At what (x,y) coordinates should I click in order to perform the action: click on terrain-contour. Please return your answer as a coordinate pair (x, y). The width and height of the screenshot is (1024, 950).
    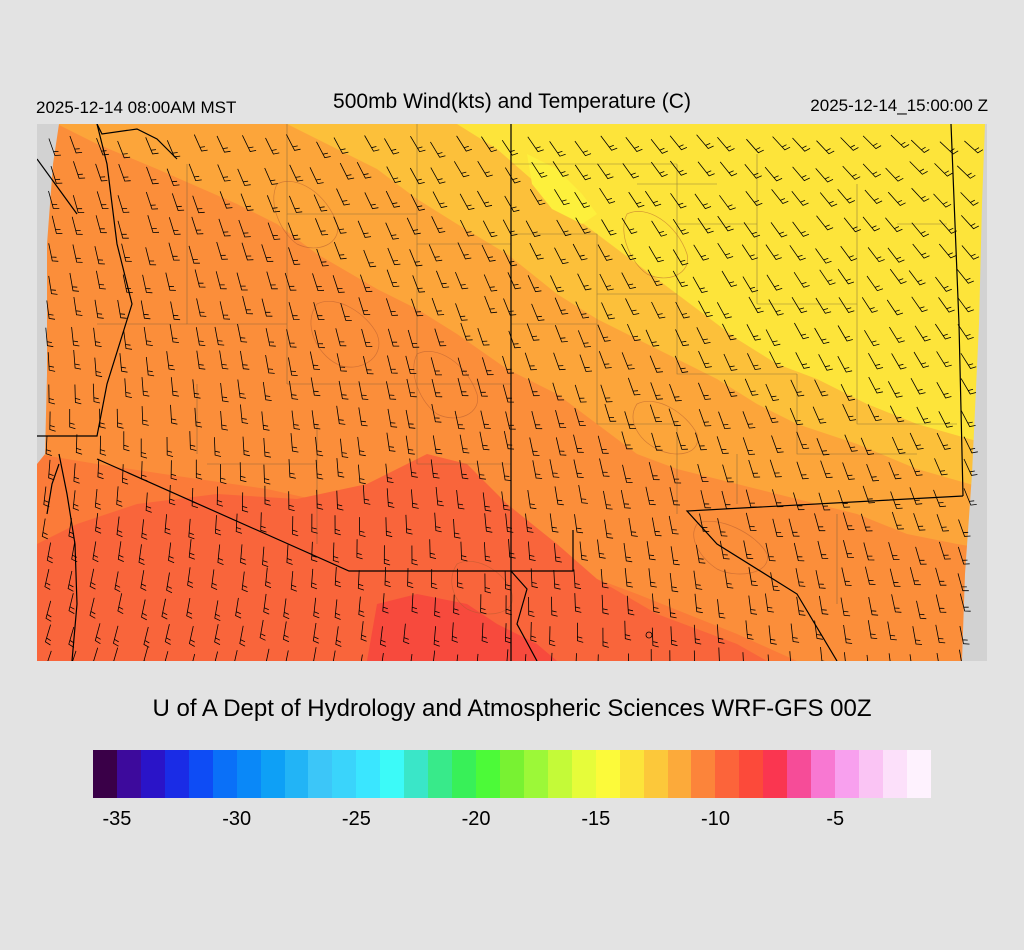
    Looking at the image, I should click on (445, 385).